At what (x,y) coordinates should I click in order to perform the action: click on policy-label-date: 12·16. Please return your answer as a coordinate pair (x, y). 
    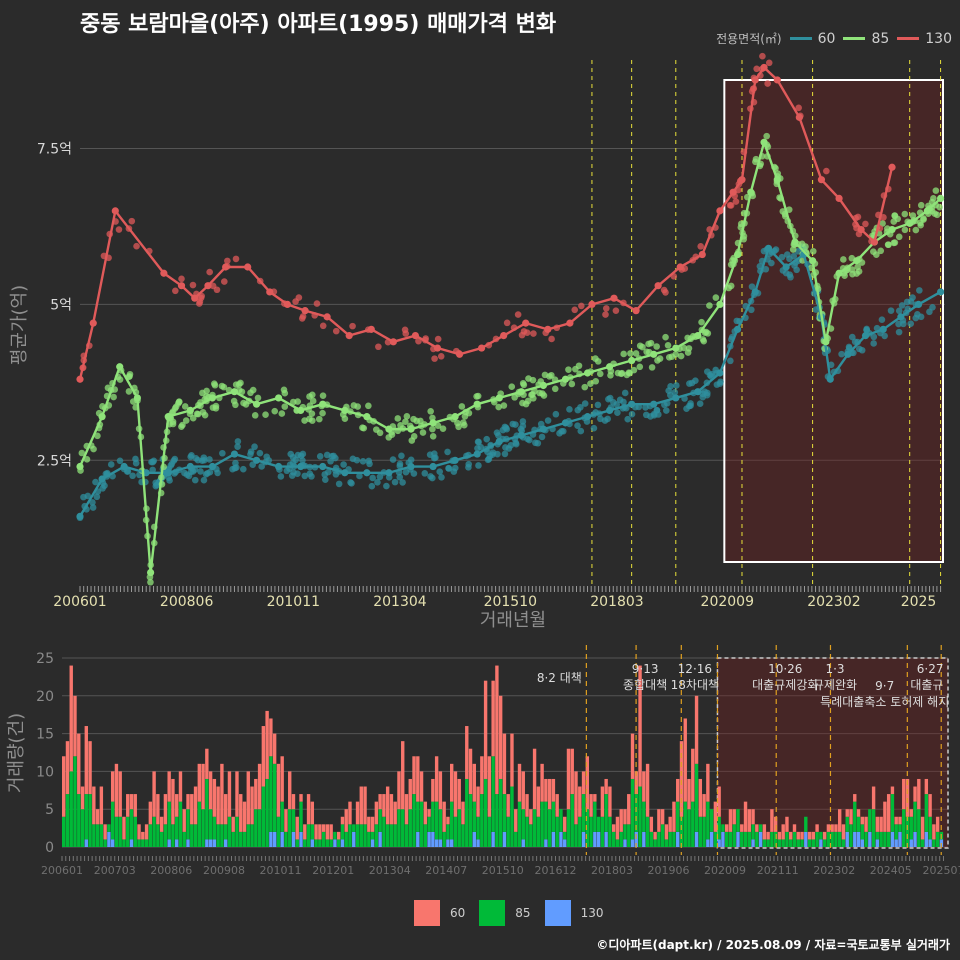
    Looking at the image, I should click on (695, 669).